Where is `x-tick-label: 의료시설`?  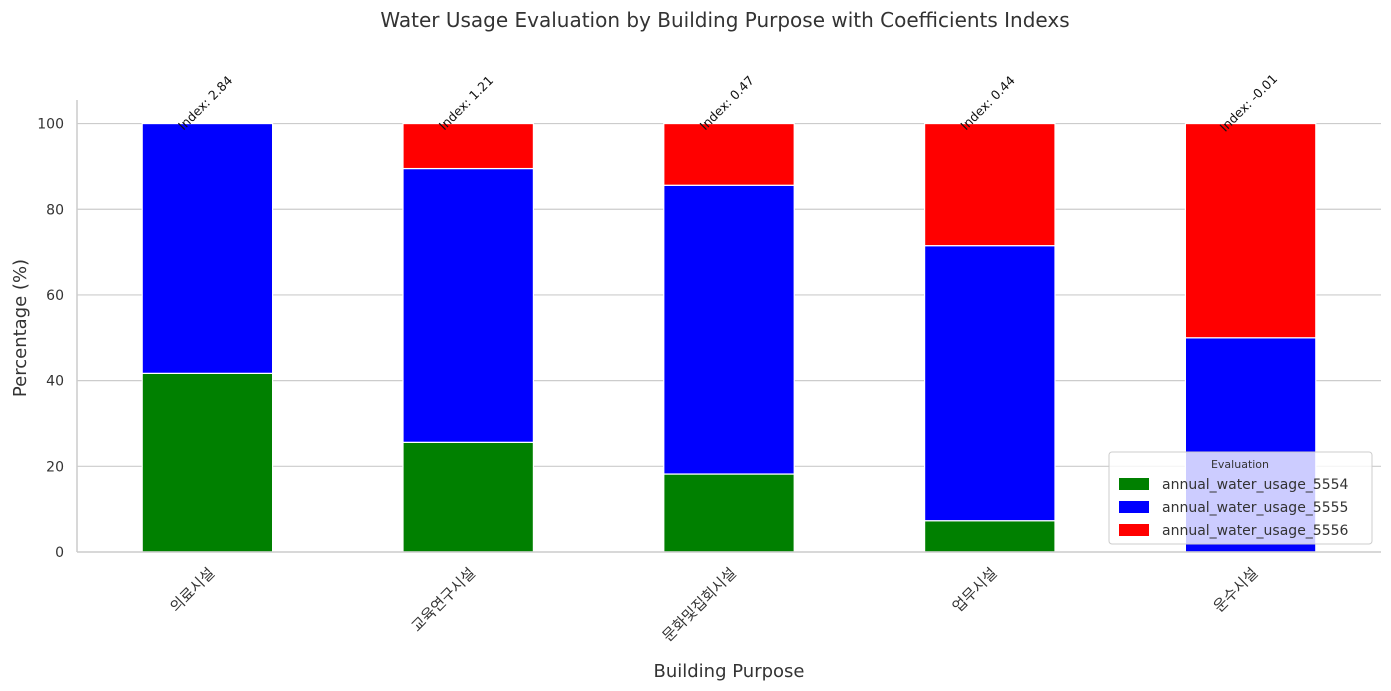
x-tick-label: 의료시설 is located at coordinates (192, 590).